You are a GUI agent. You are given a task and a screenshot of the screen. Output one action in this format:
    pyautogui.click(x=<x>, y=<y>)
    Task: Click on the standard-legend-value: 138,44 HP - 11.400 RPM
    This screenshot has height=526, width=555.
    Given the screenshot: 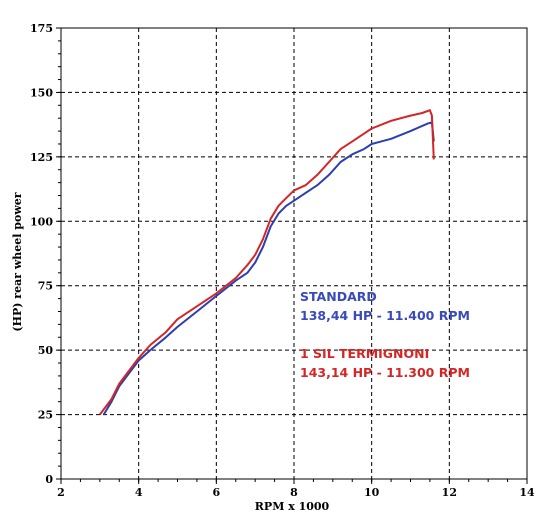 What is the action you would take?
    pyautogui.click(x=385, y=315)
    